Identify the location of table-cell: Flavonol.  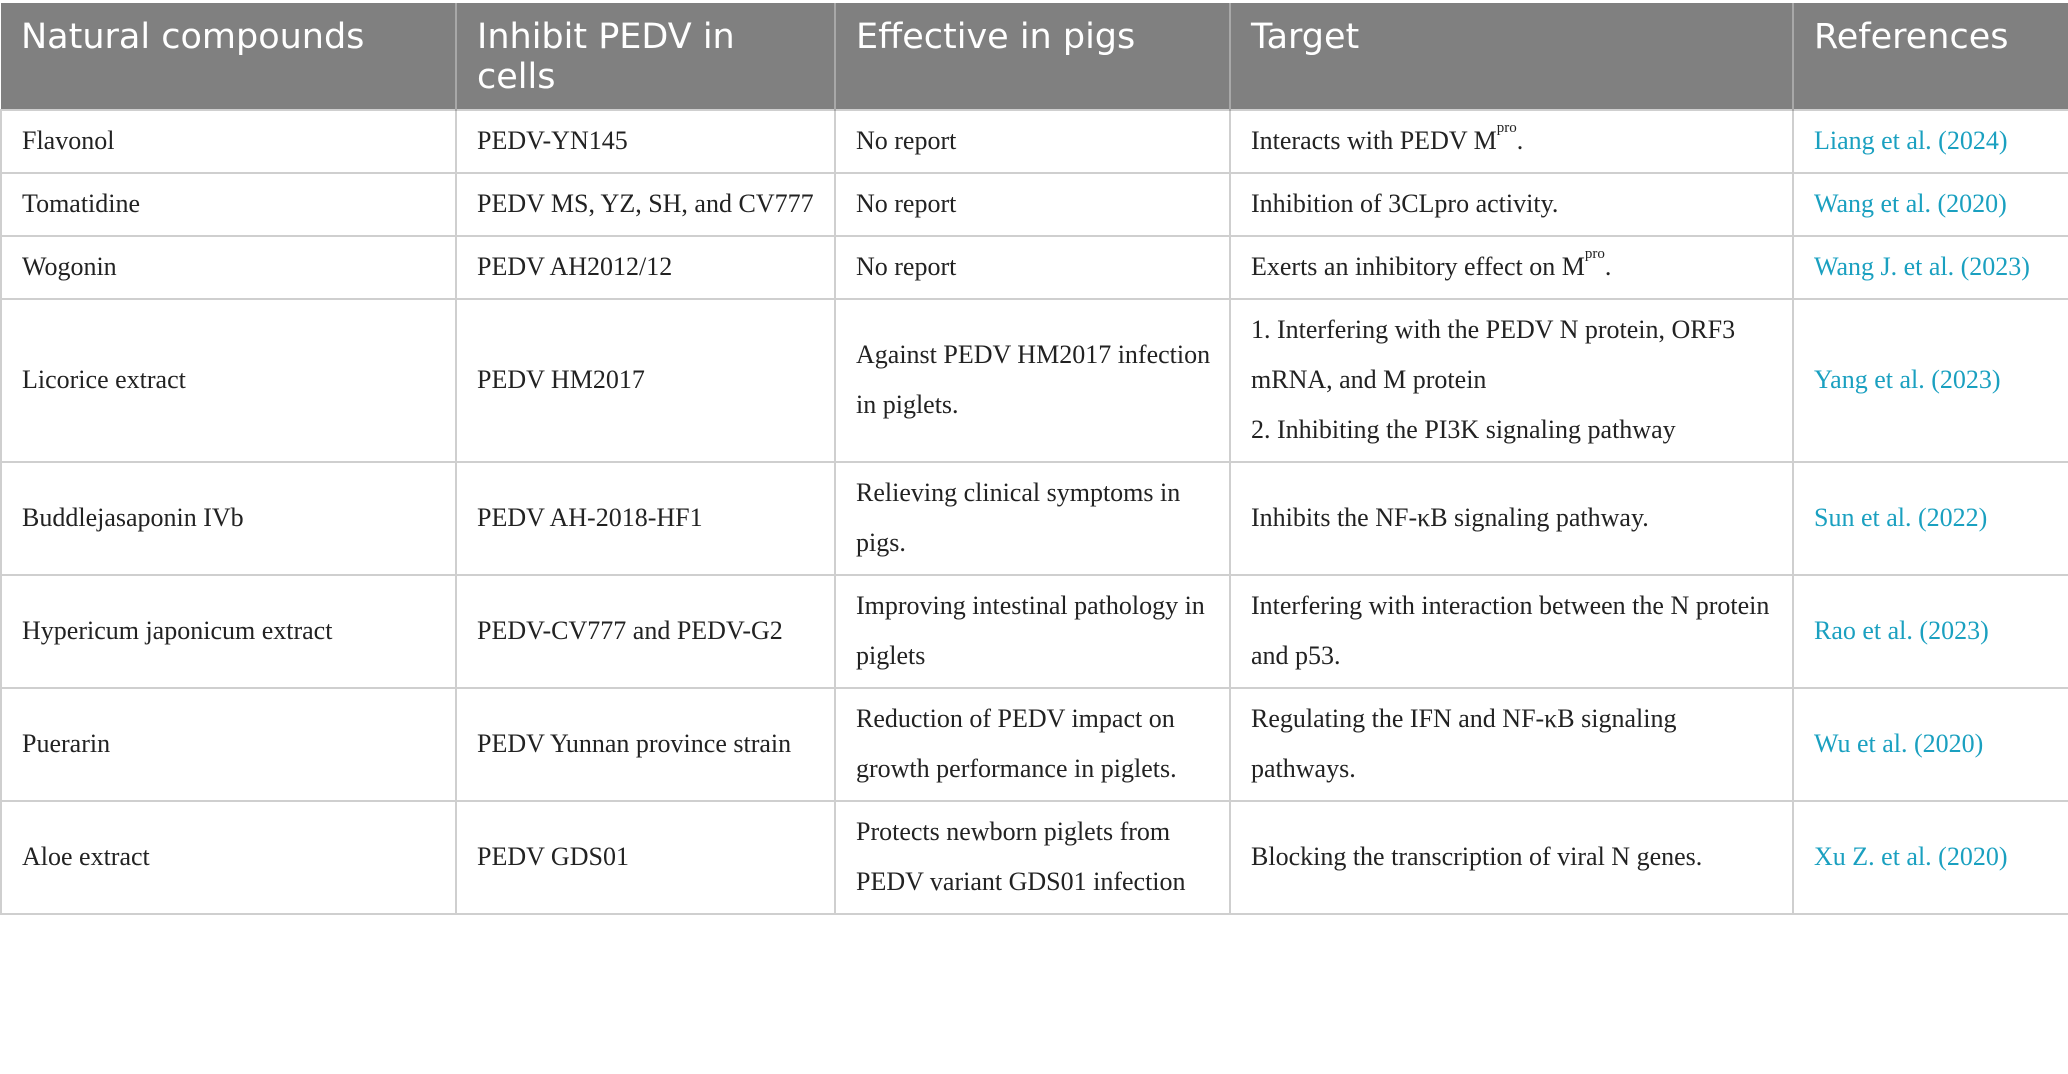
(228, 141).